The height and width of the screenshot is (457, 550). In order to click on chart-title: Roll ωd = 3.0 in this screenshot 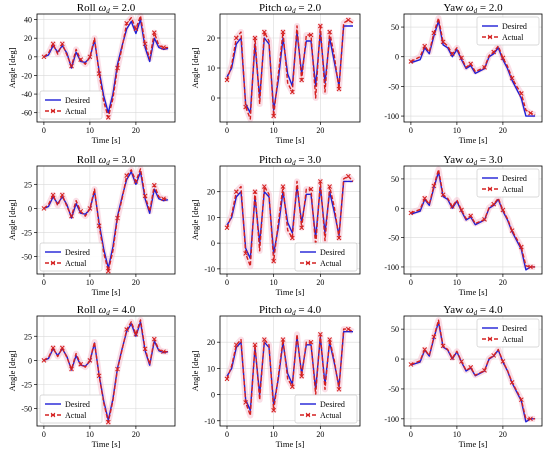, I will do `click(106, 160)`.